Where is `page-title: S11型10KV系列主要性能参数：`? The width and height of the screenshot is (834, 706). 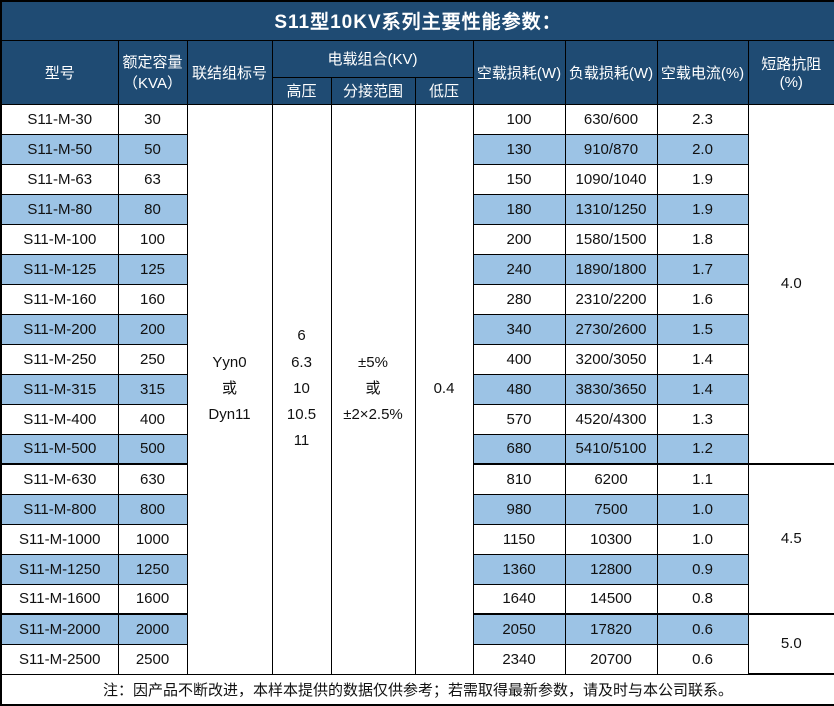
page-title: S11型10KV系列主要性能参数： is located at coordinates (417, 20).